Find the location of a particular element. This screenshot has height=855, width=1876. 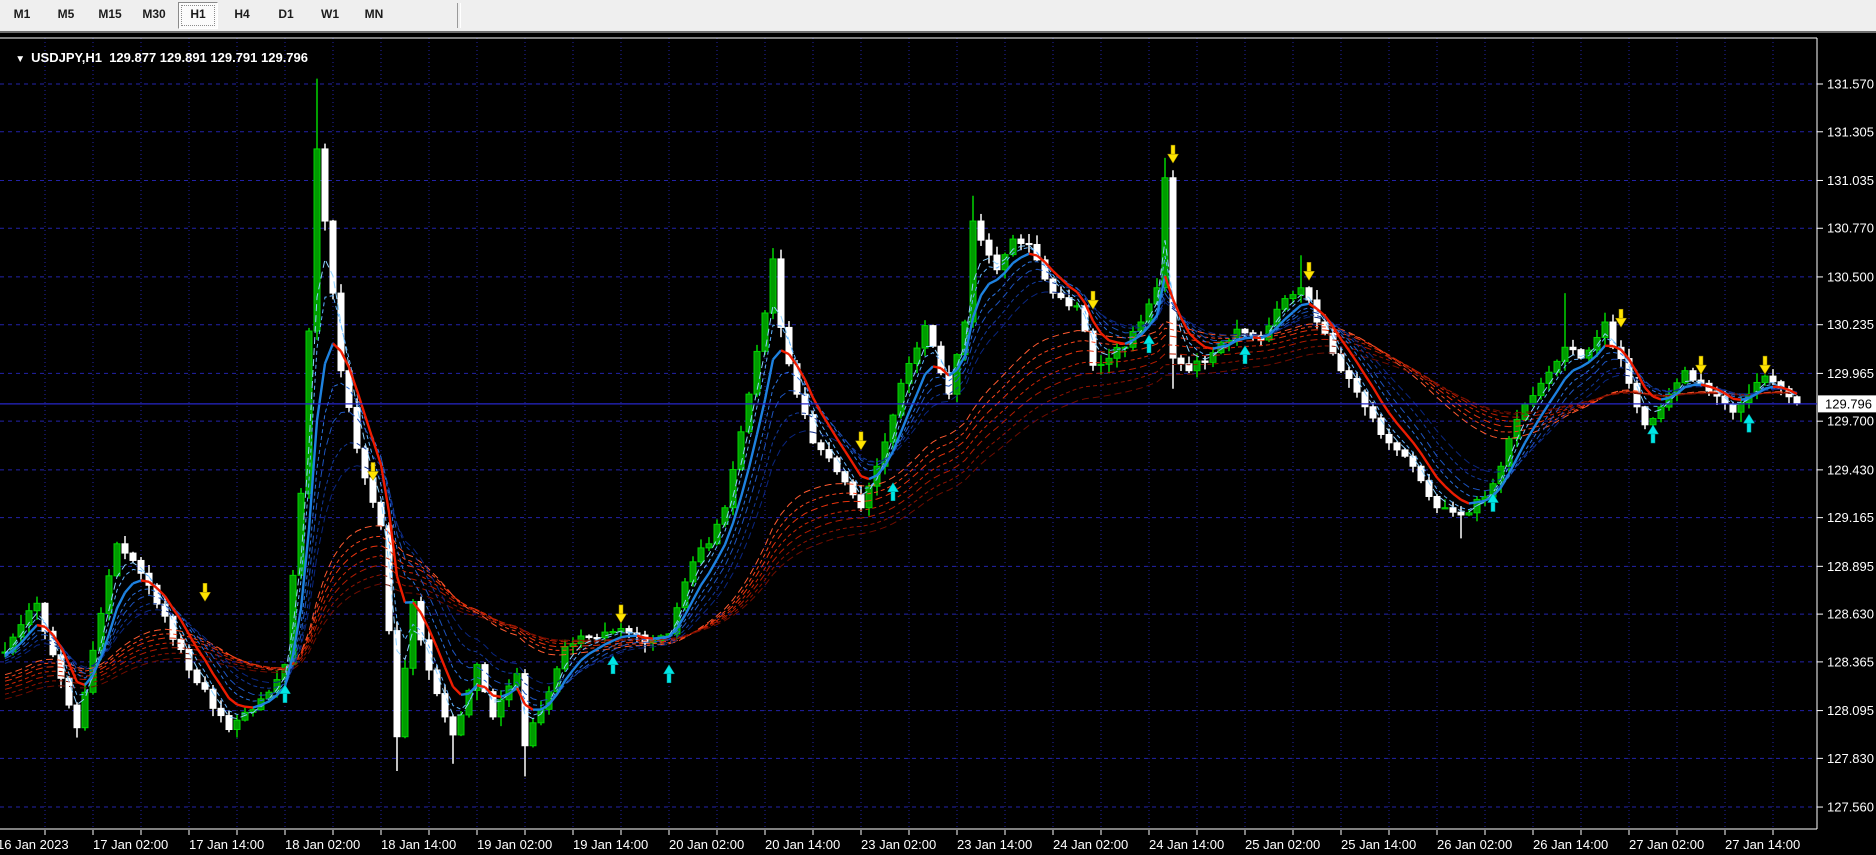

timeframe-button-m30: M30 is located at coordinates (154, 14).